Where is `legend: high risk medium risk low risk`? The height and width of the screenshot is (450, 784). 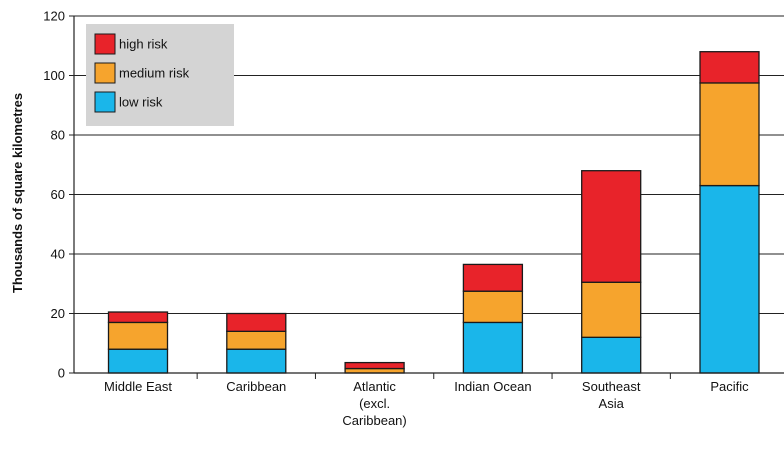
legend: high risk medium risk low risk is located at coordinates (160, 75).